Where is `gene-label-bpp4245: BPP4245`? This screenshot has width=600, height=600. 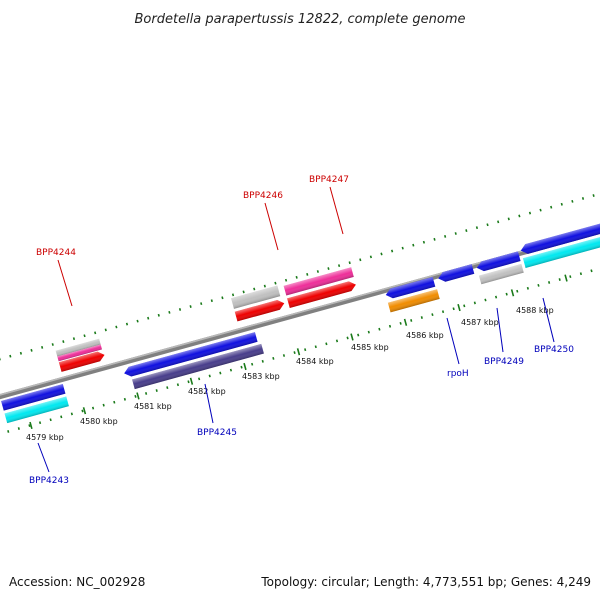 gene-label-bpp4245: BPP4245 is located at coordinates (217, 433).